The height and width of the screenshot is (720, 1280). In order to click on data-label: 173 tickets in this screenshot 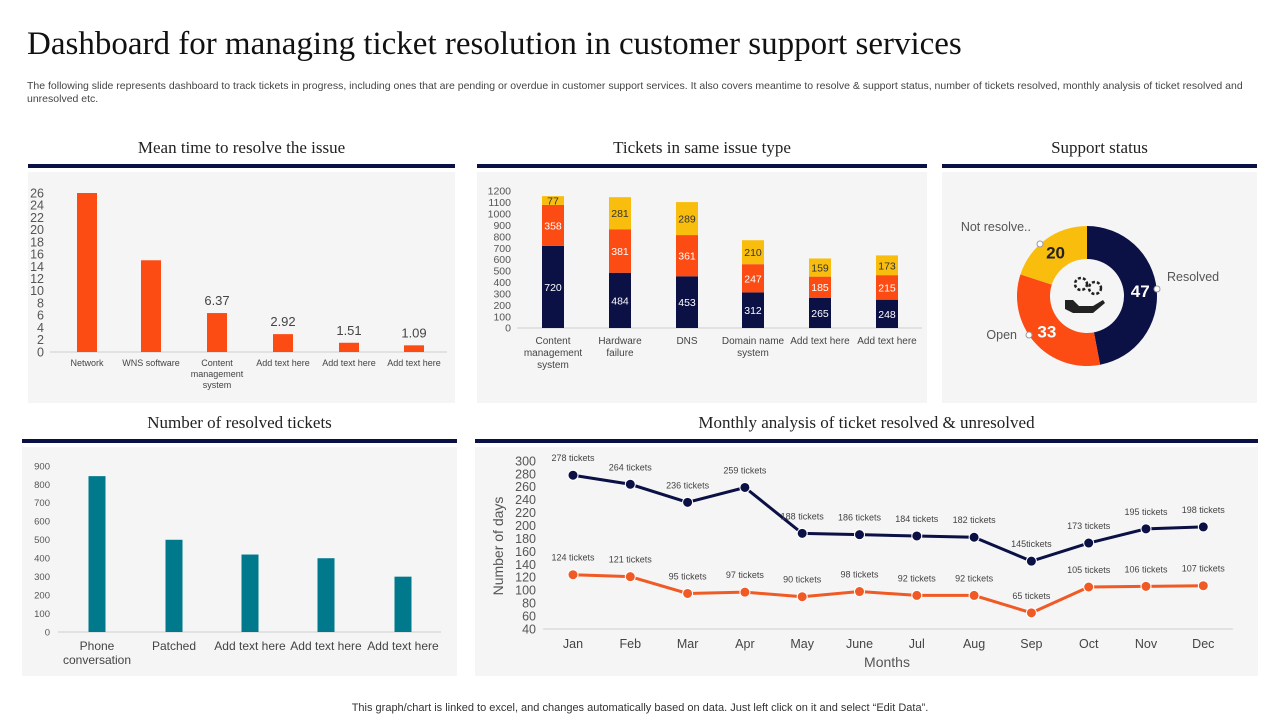, I will do `click(1089, 526)`.